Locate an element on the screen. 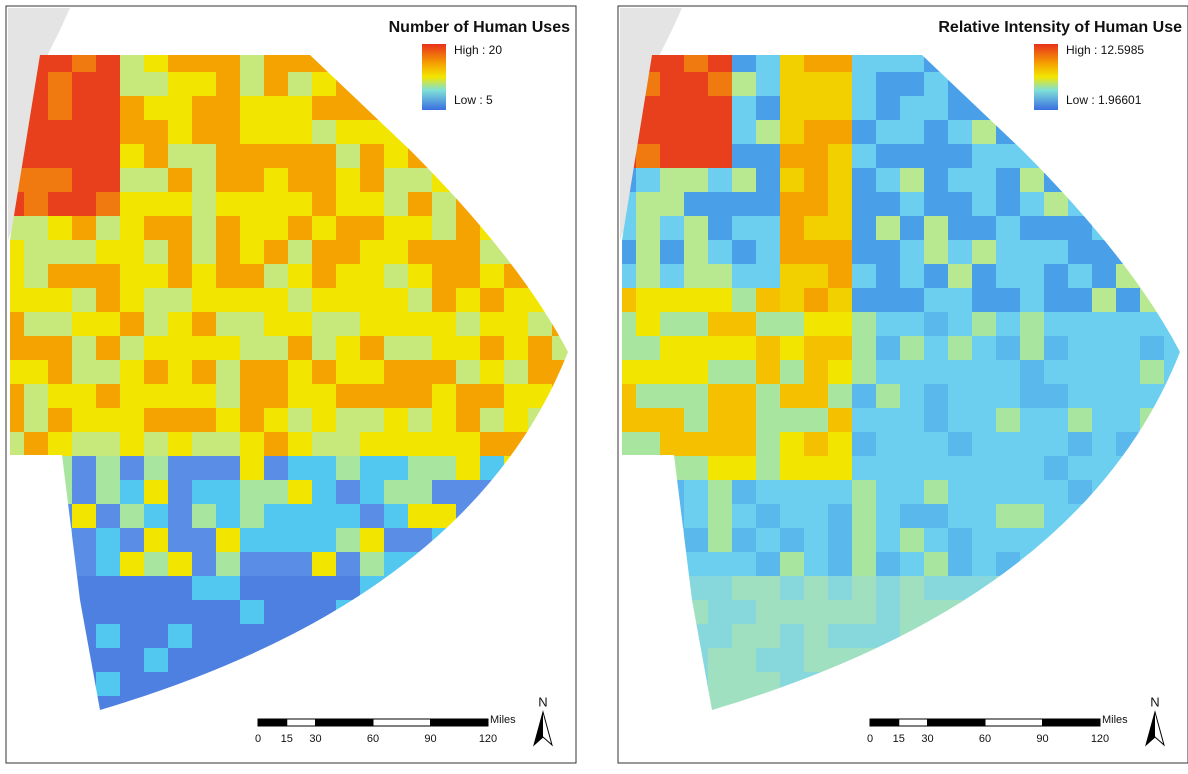  legend-low: Low : 5 is located at coordinates (473, 100).